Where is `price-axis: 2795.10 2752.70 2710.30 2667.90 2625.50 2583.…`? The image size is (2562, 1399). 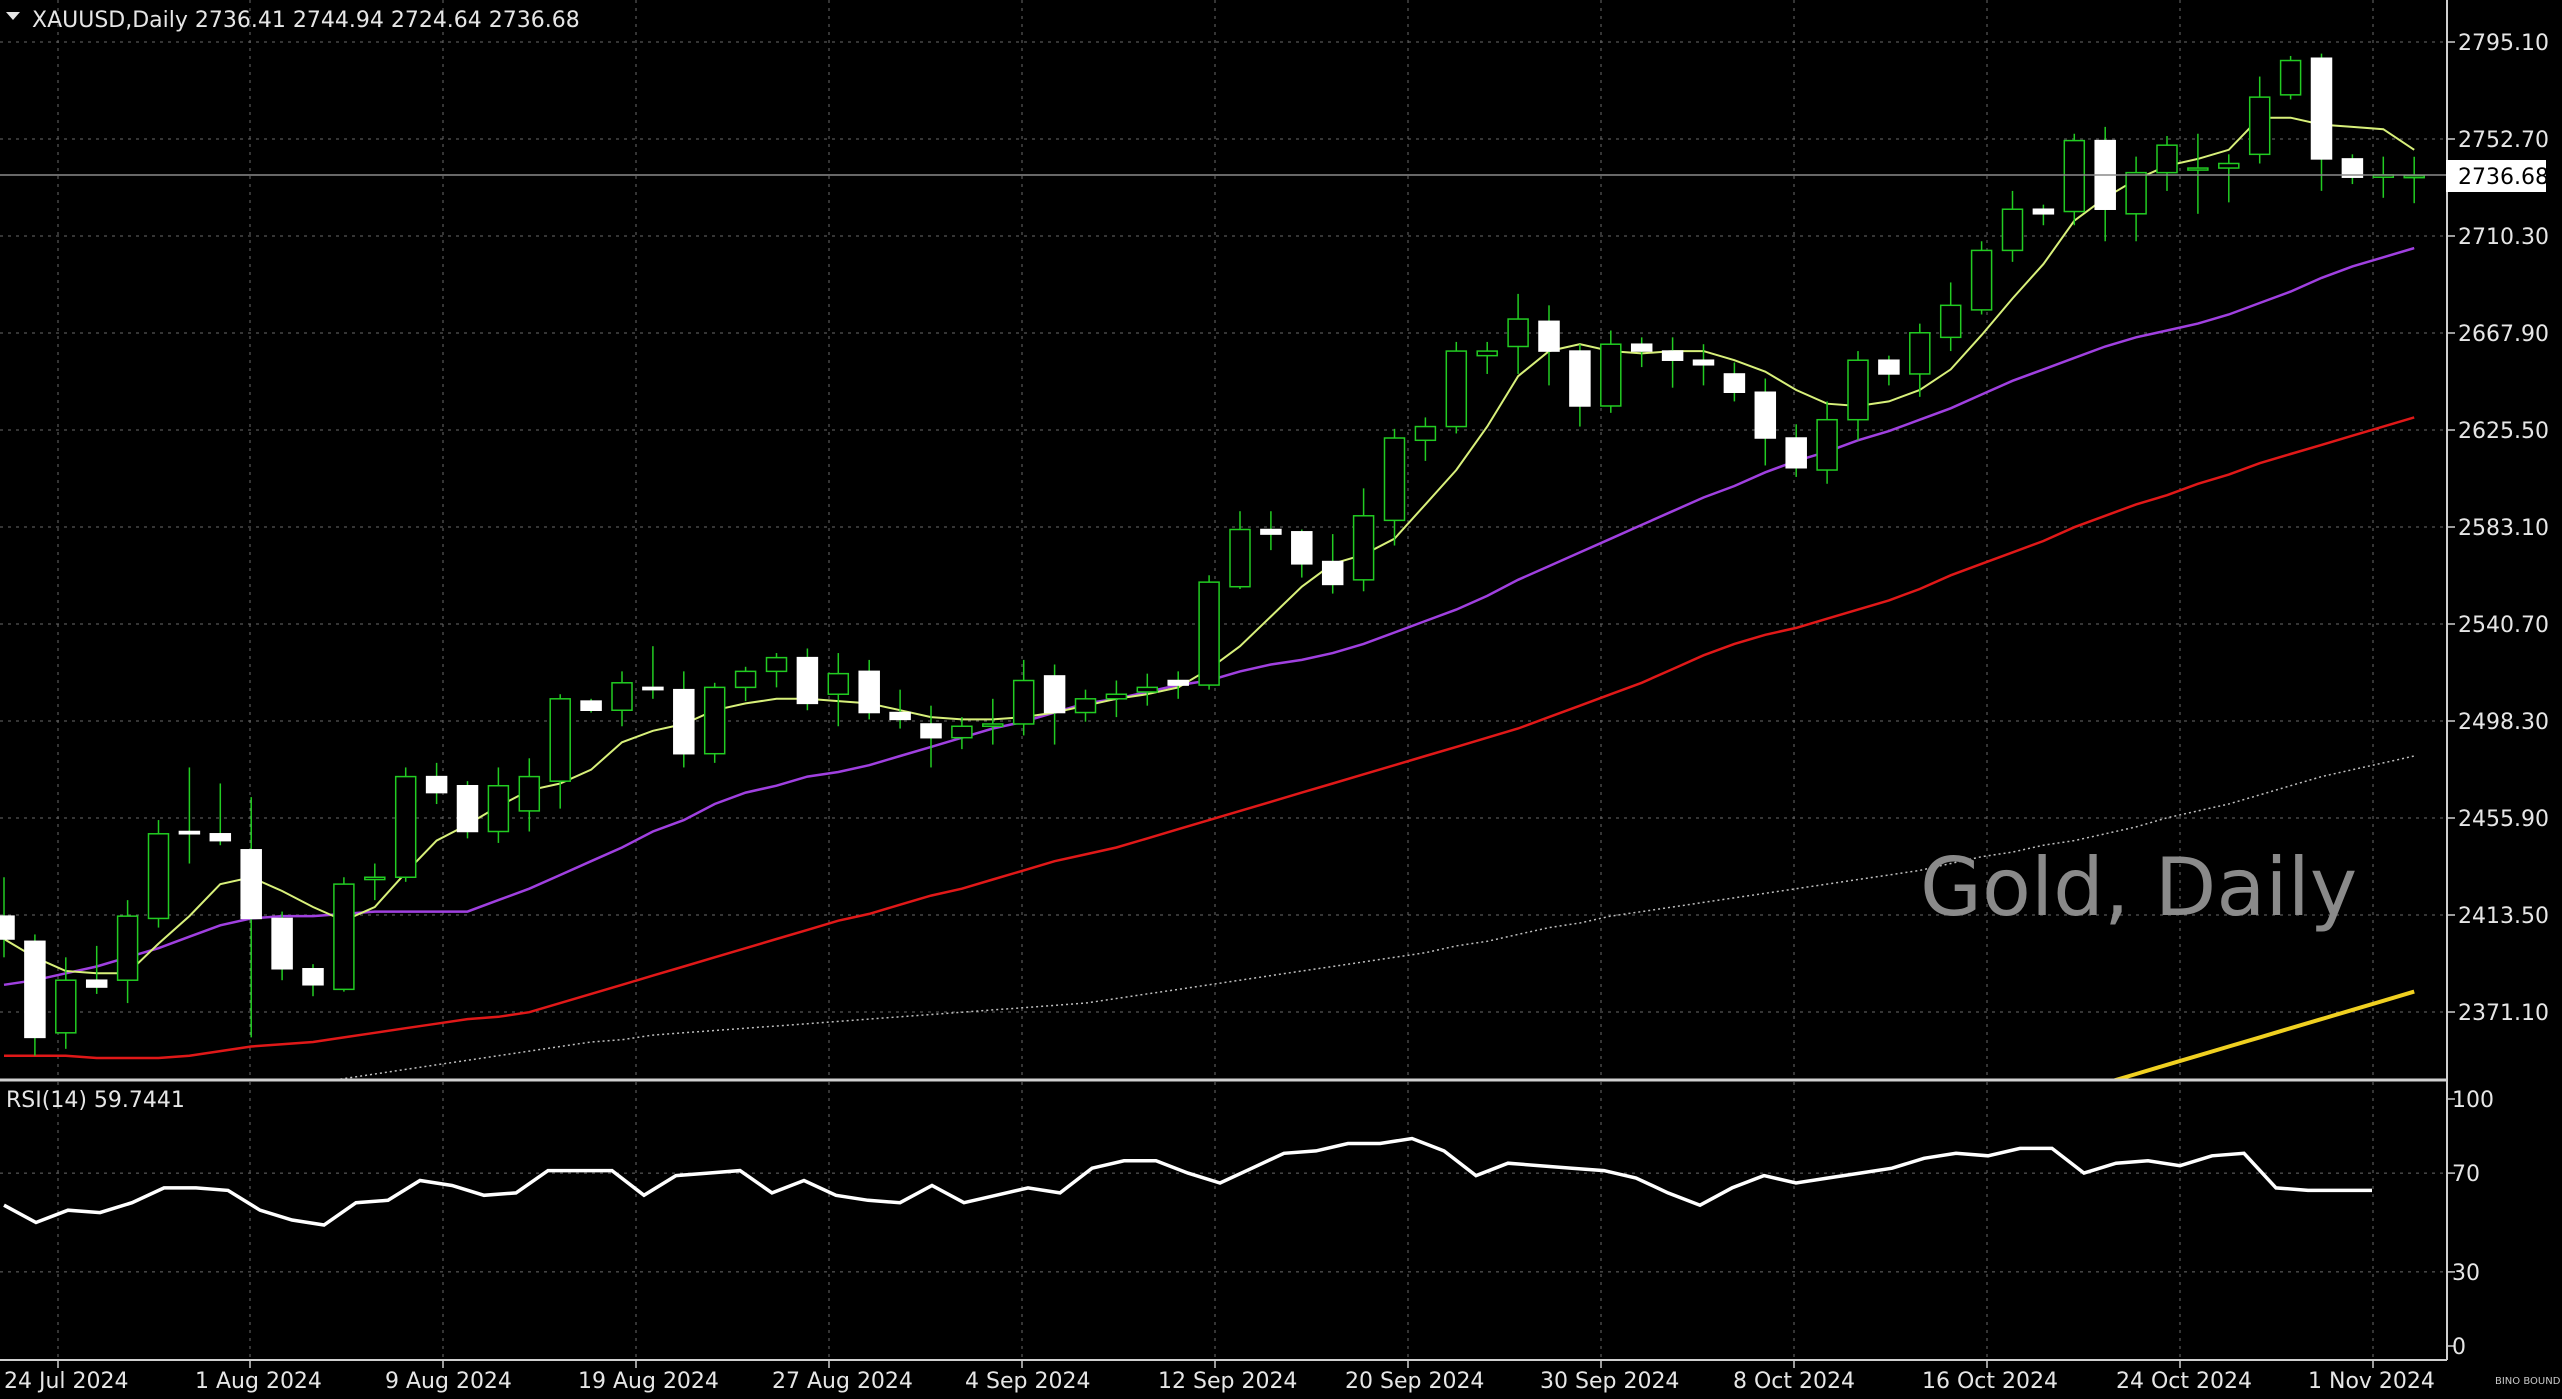
price-axis: 2795.10 2752.70 2710.30 2667.90 2625.50 2583.… is located at coordinates (2498, 528).